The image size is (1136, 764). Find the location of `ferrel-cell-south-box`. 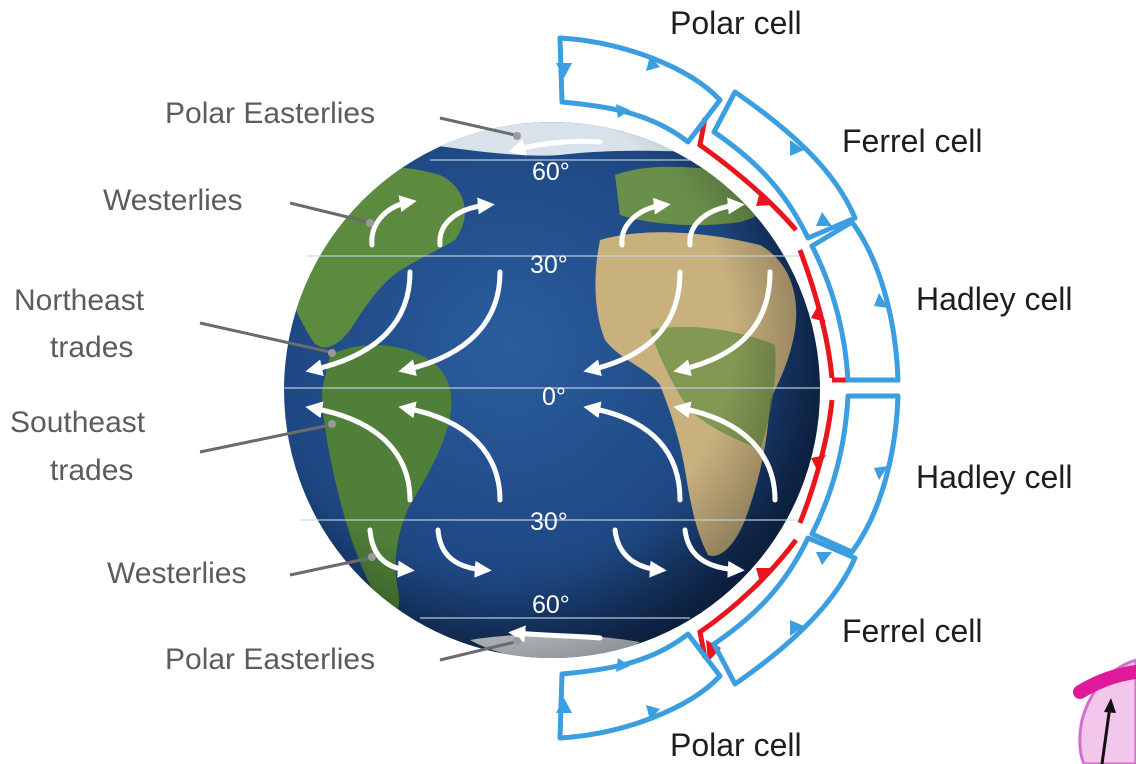

ferrel-cell-south-box is located at coordinates (784, 611).